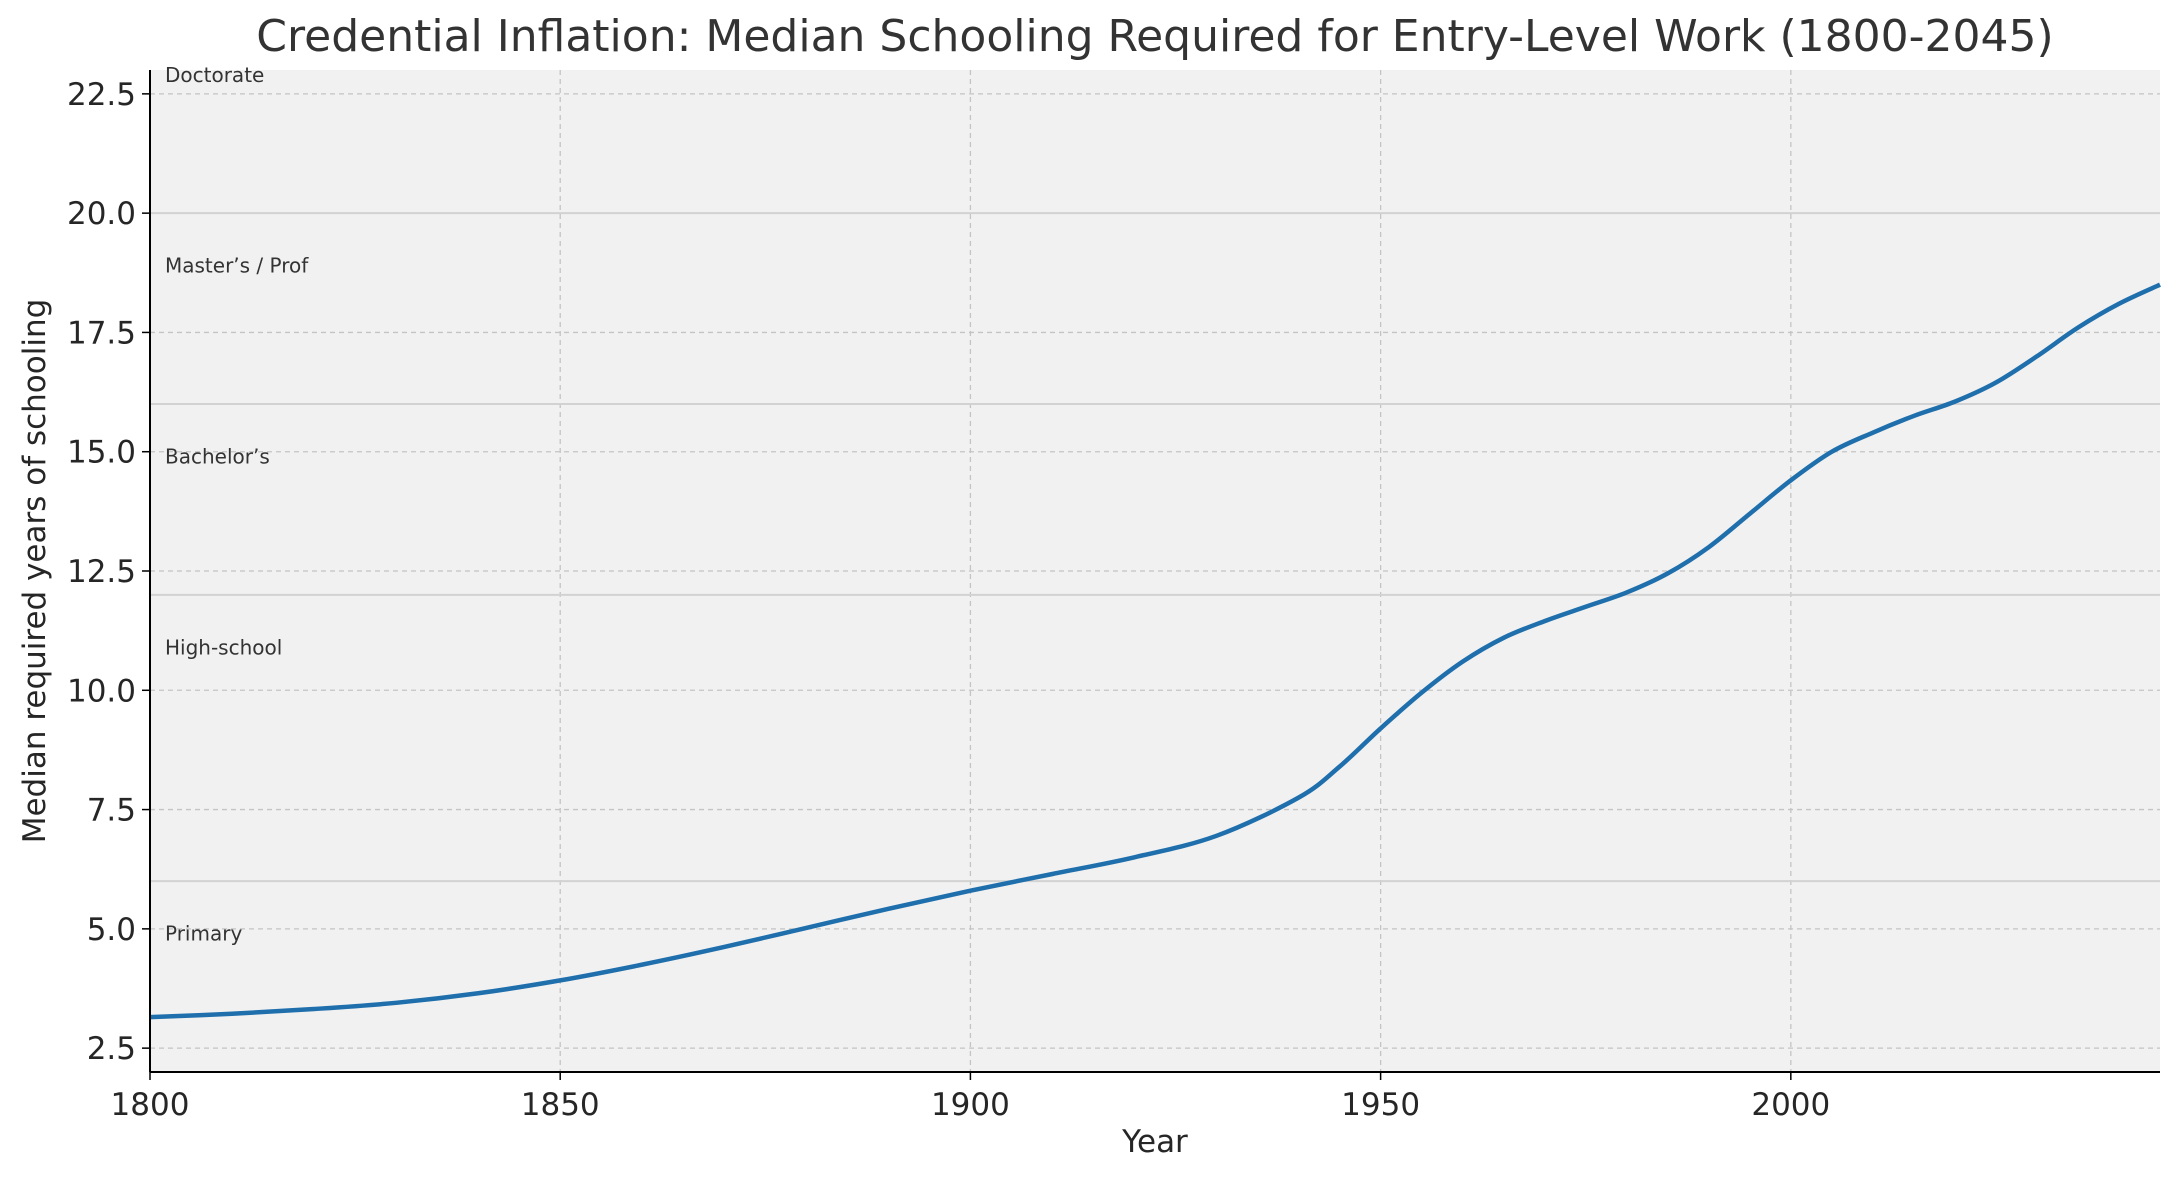 The image size is (2179, 1180). What do you see at coordinates (223, 647) in the screenshot?
I see `band-label: High-school` at bounding box center [223, 647].